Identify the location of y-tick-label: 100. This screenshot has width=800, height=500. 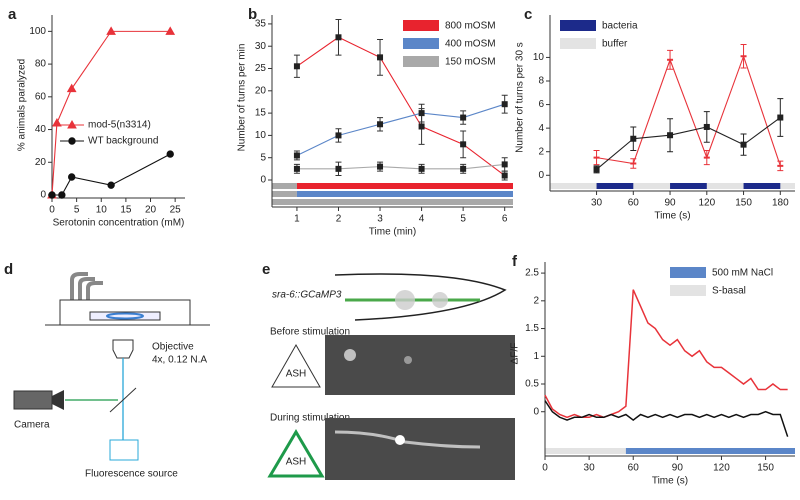
(37, 31).